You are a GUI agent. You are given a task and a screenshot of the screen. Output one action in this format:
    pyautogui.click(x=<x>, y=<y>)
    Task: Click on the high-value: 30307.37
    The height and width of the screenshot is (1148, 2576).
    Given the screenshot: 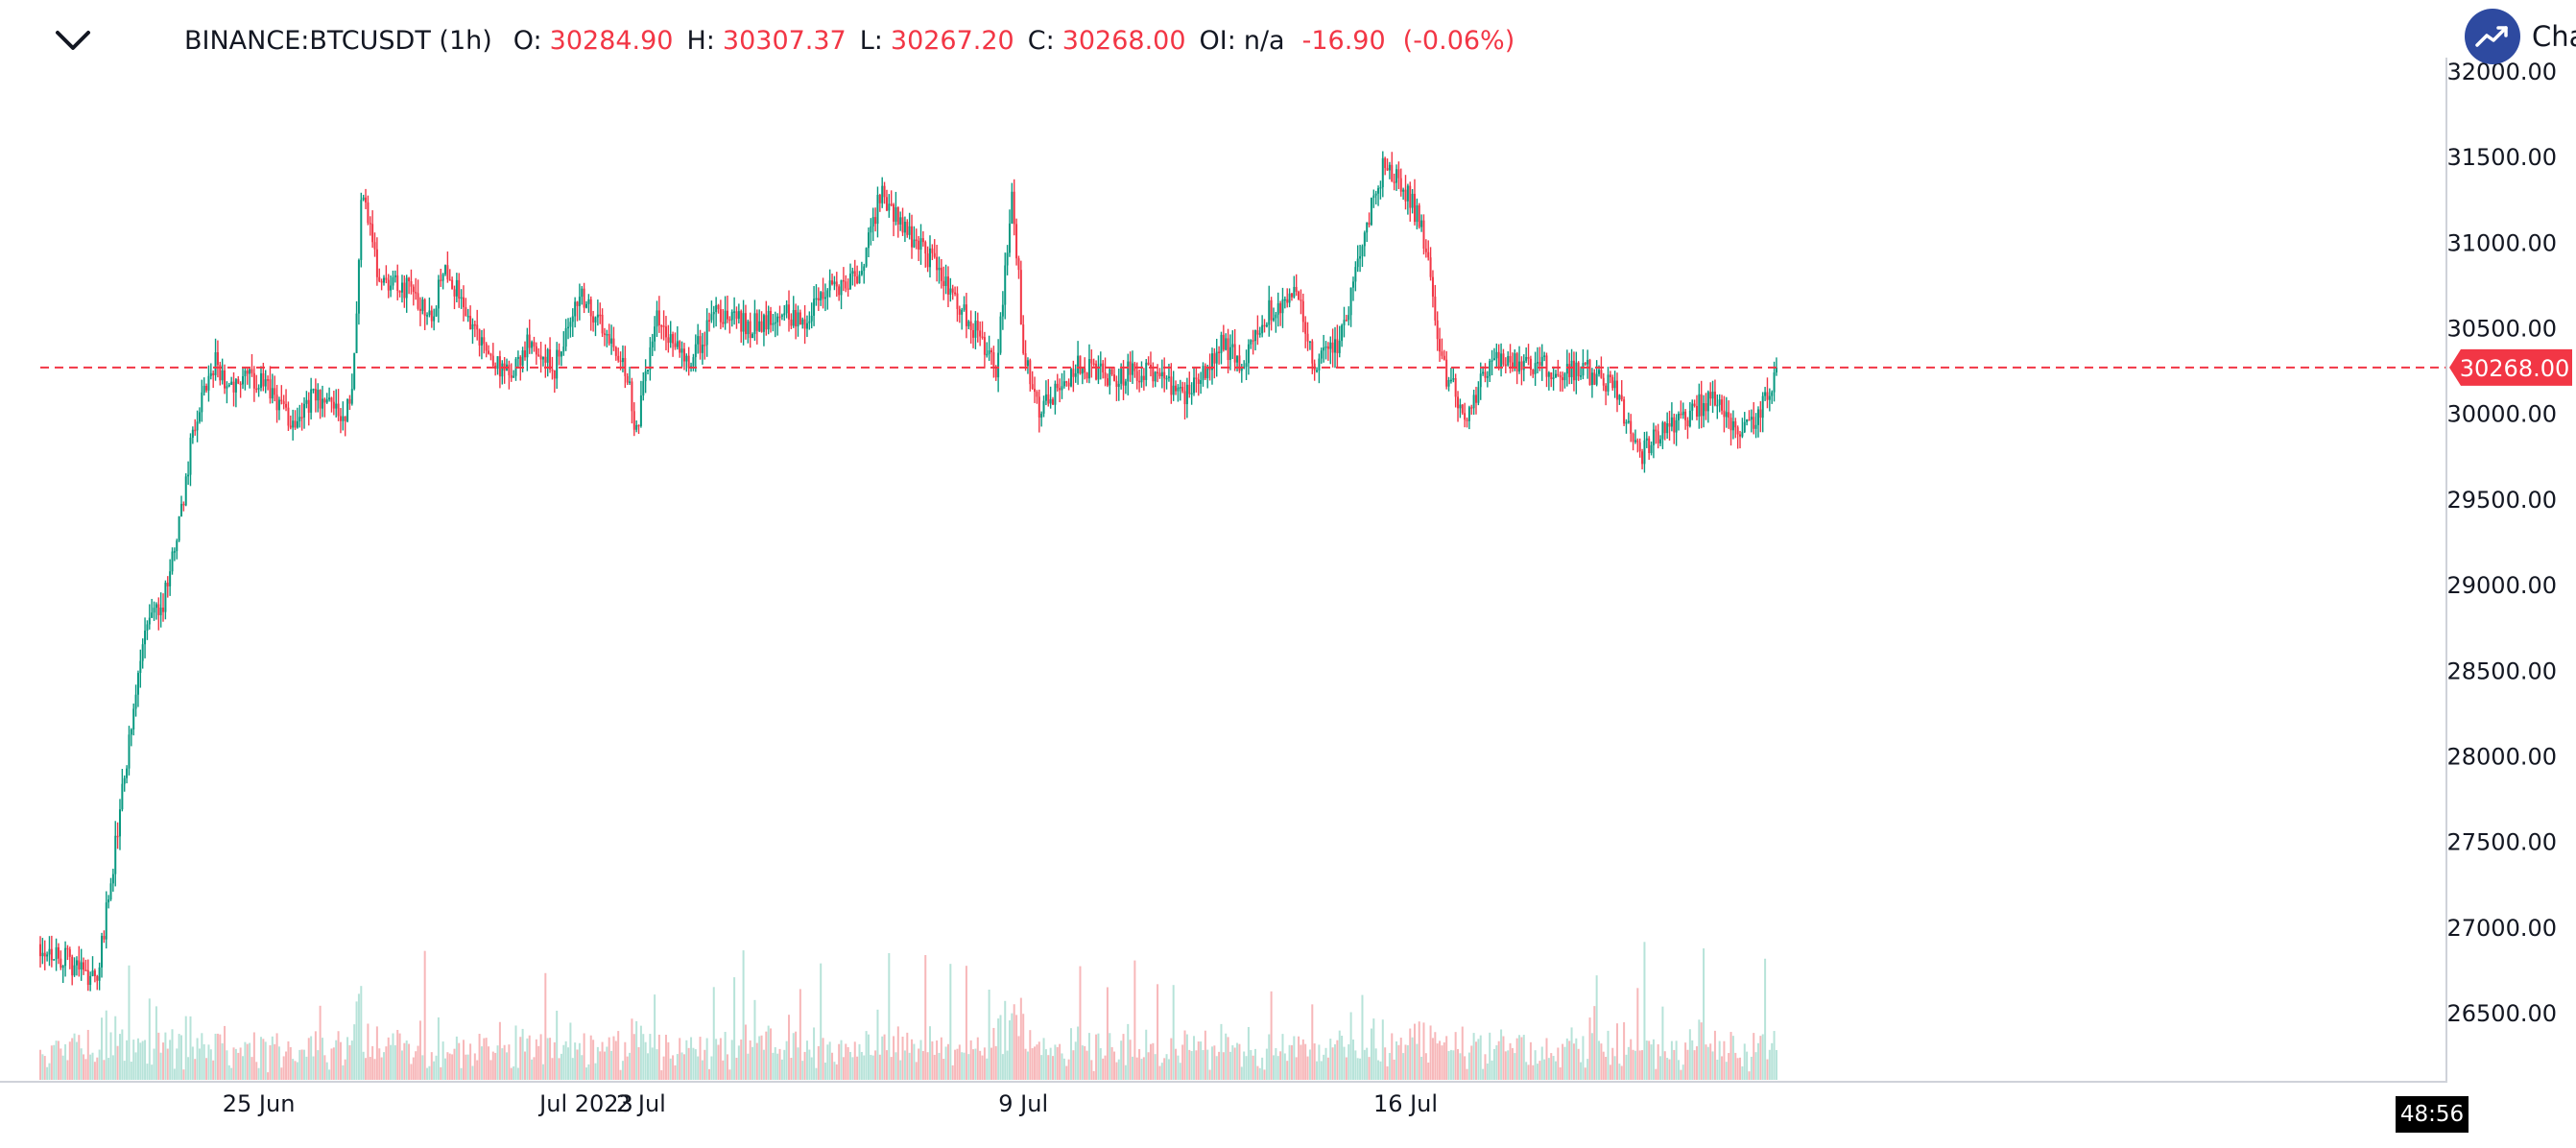 What is the action you would take?
    pyautogui.click(x=784, y=40)
    